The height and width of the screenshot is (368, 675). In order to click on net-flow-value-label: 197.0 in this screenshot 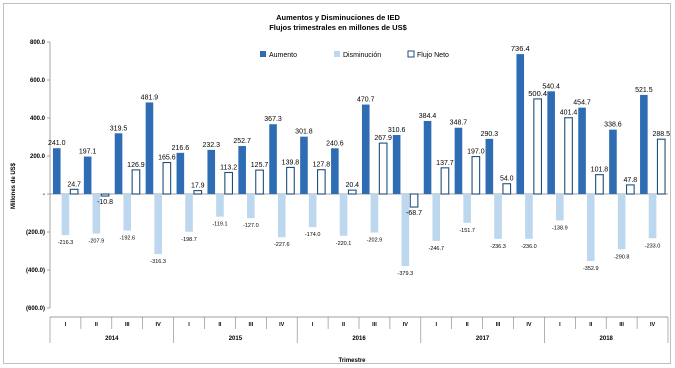, I will do `click(476, 152)`.